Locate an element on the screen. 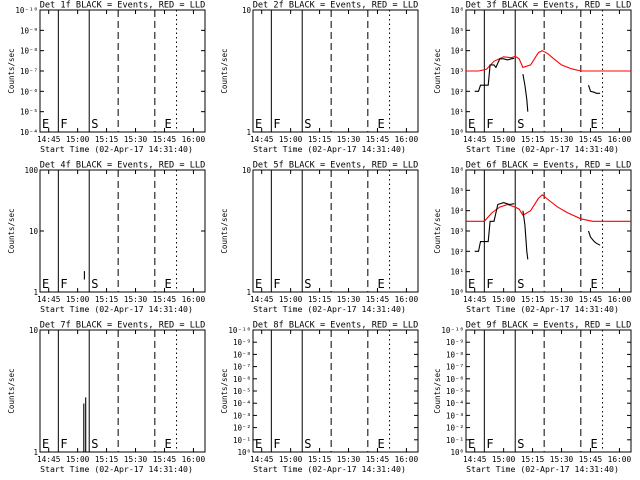 The width and height of the screenshot is (640, 480). panel-title: Det 7f BLACK = Events, RED = LLD is located at coordinates (123, 326).